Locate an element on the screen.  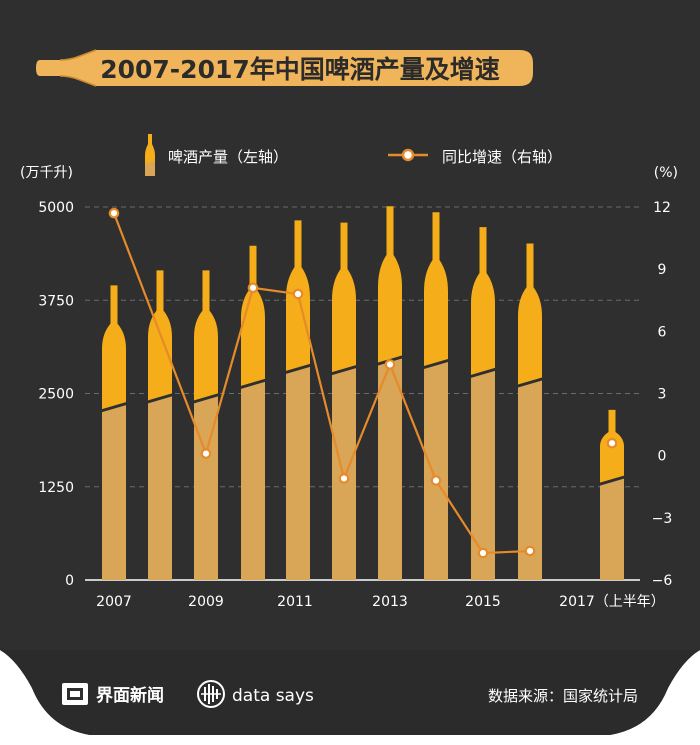
right-tick-label: 9 is located at coordinates (662, 270).